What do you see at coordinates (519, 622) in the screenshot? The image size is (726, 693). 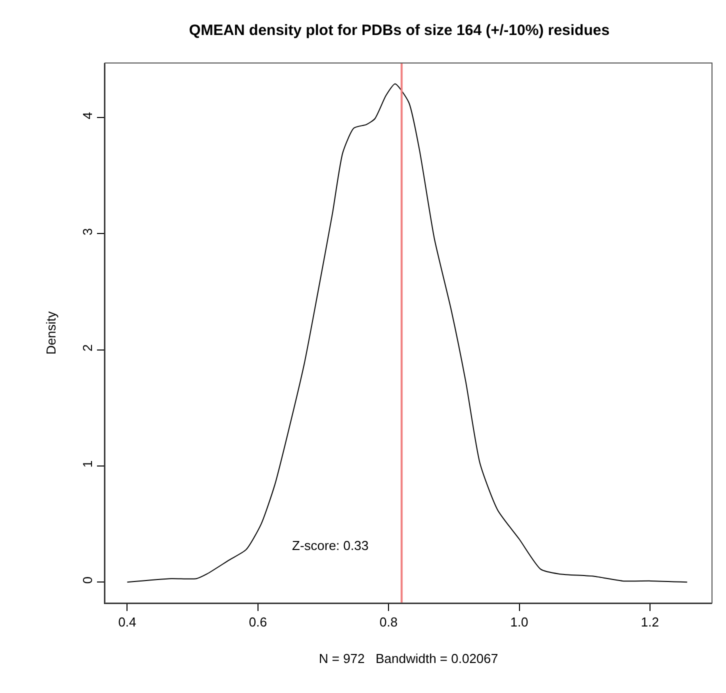 I see `x-tick-label: 1.0` at bounding box center [519, 622].